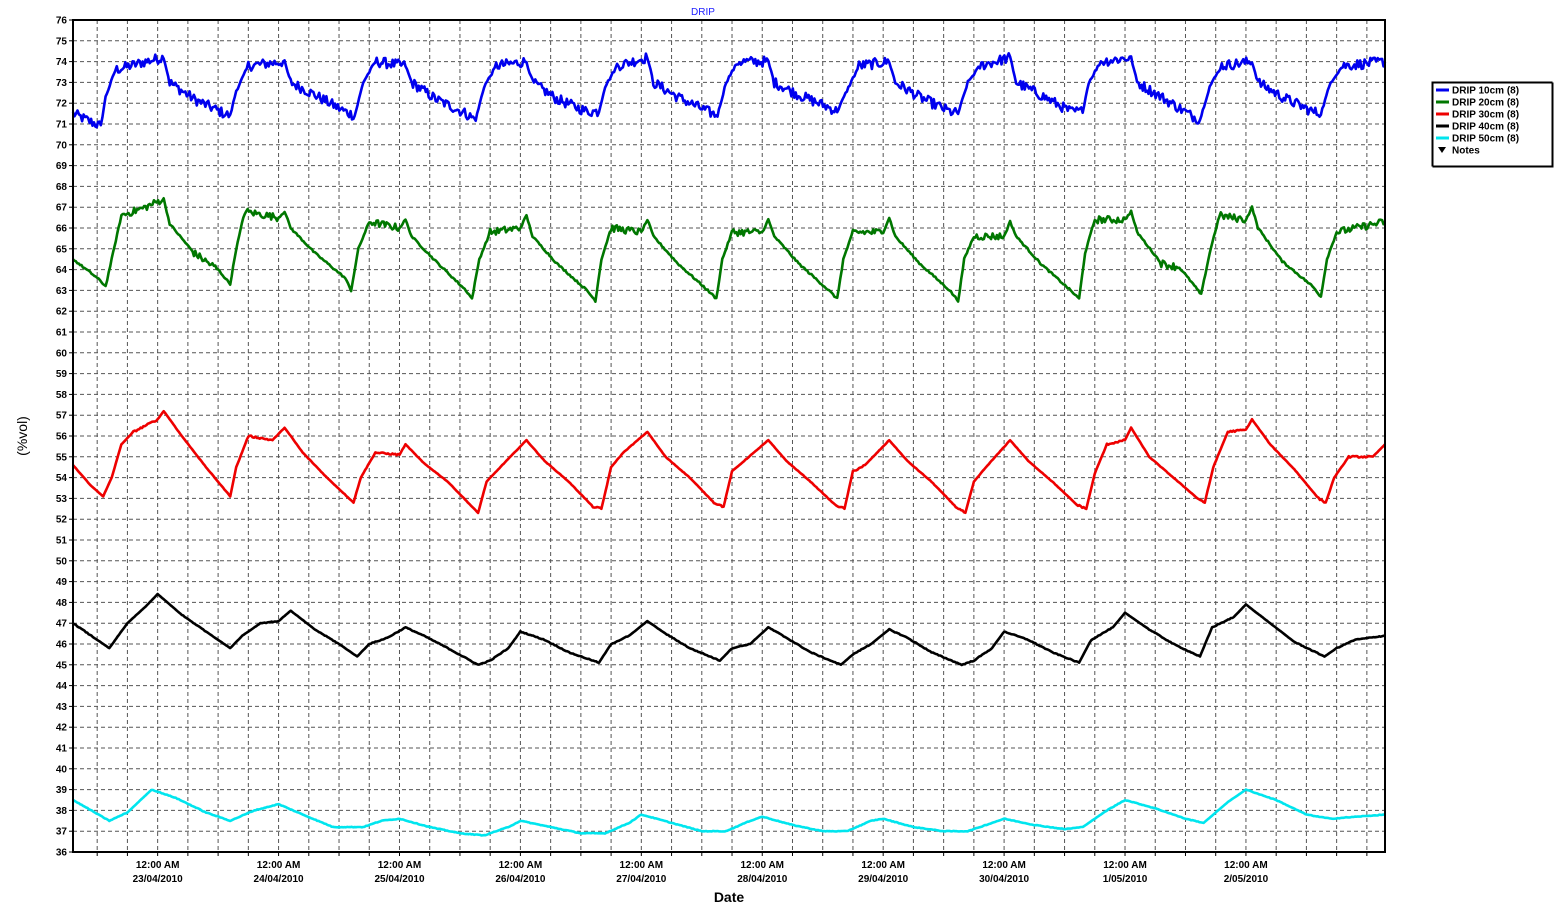  I want to click on x-axis-label: Date, so click(729, 897).